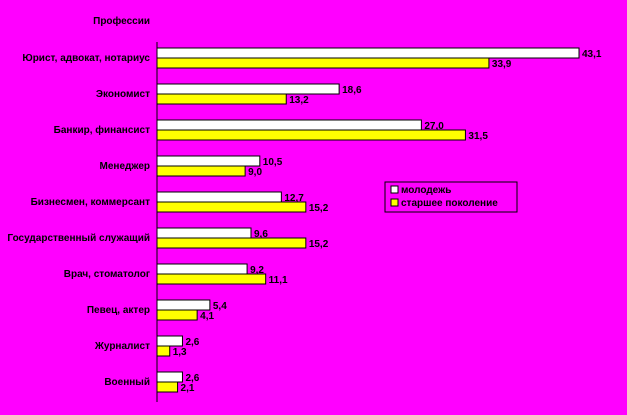 The width and height of the screenshot is (627, 415). What do you see at coordinates (478, 136) in the screenshot?
I see `value-label: 31,5` at bounding box center [478, 136].